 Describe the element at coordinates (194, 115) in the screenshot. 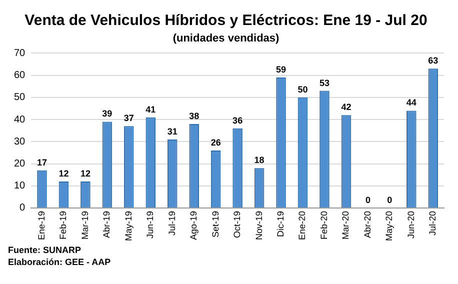

I see `data-label: 38` at that location.